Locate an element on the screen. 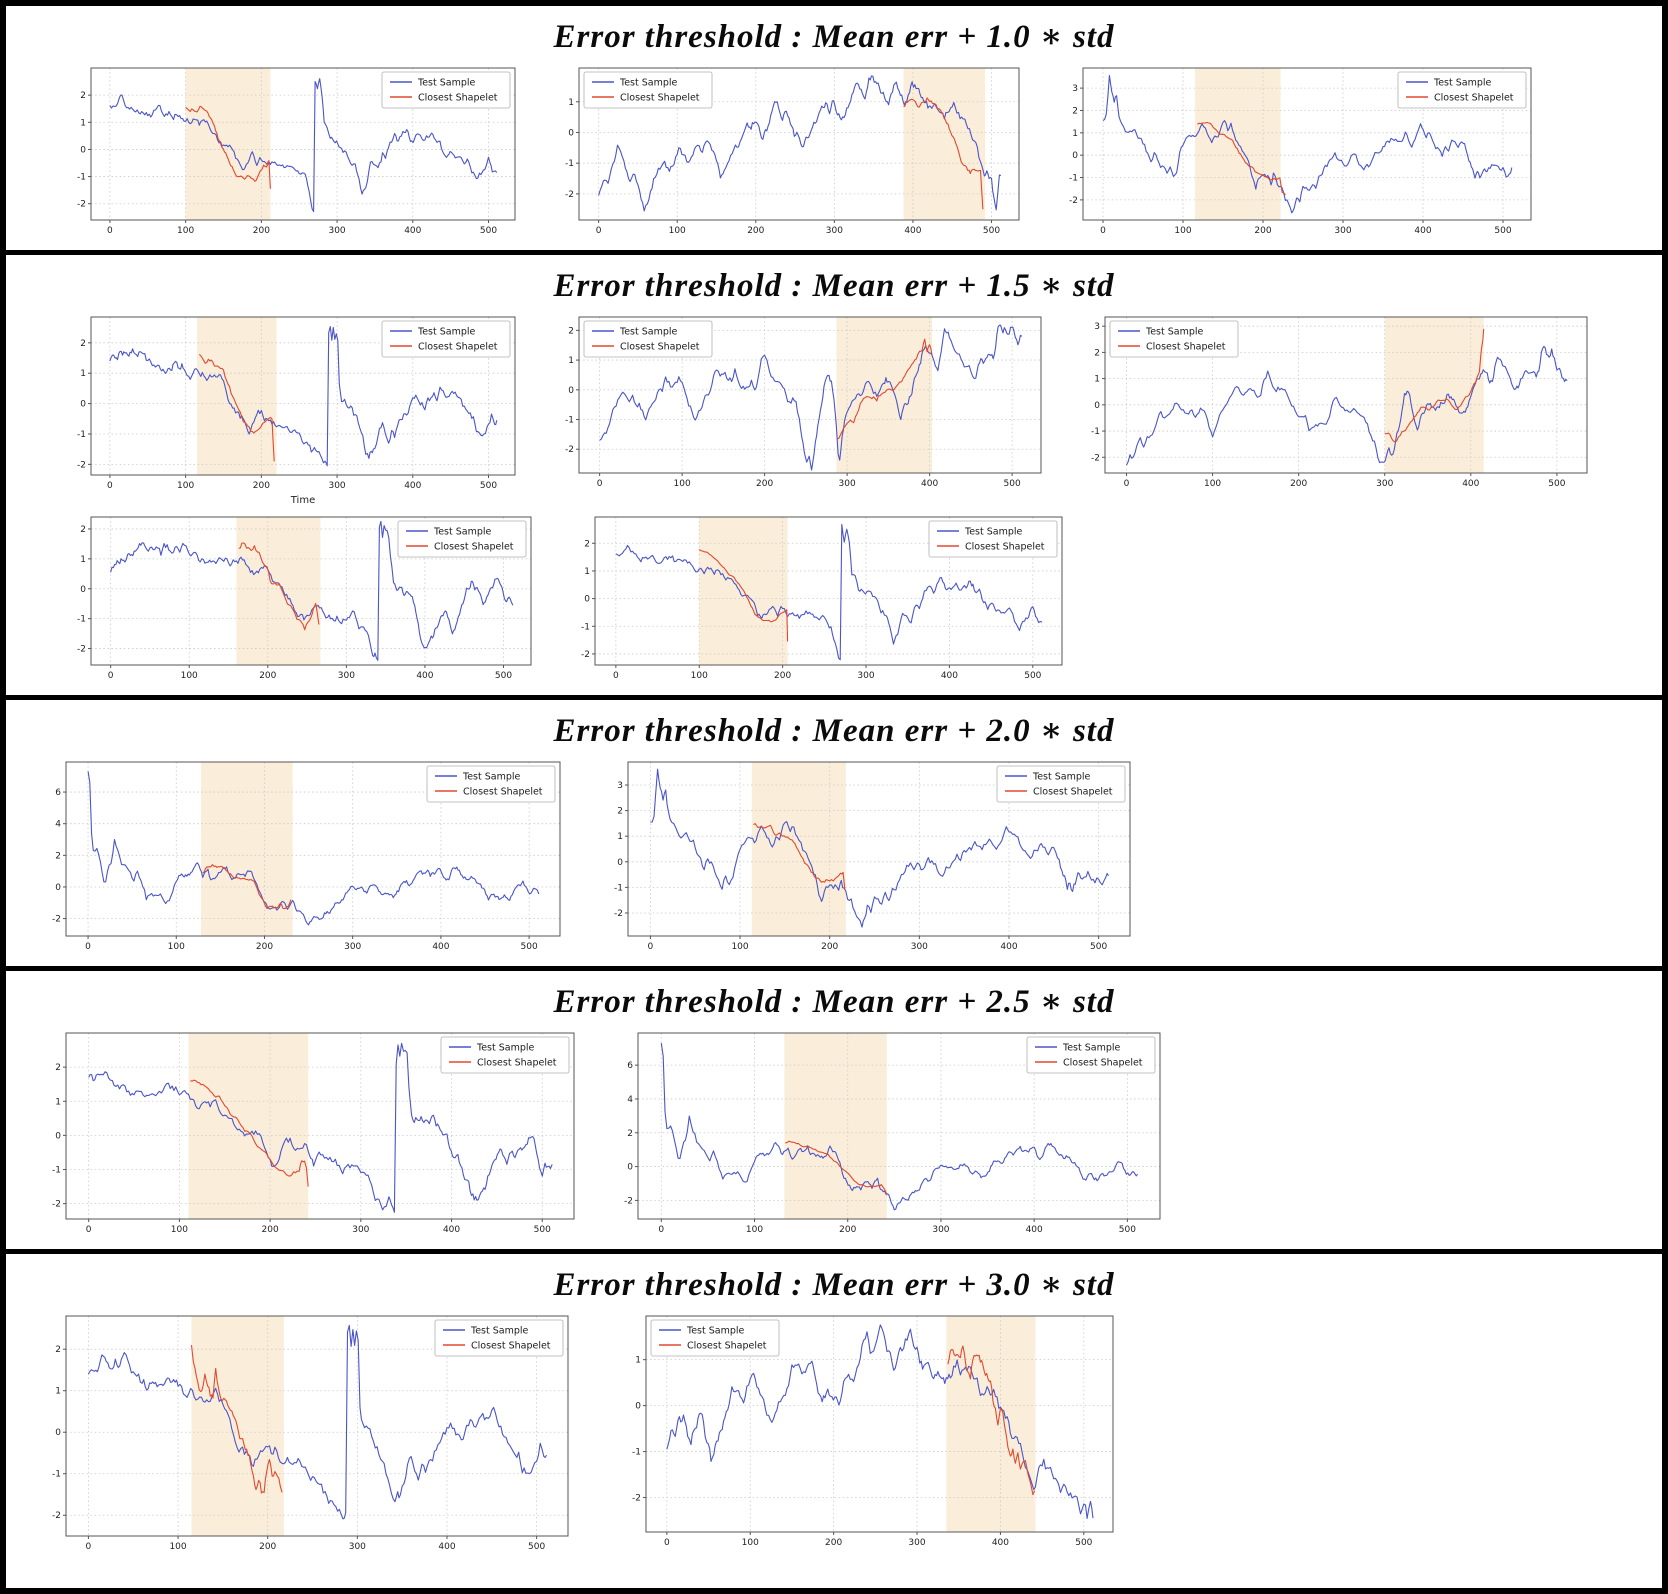  section-title-threshold-1.0: Error threshold : Mean err + 1.0 ∗ std is located at coordinates (834, 37).